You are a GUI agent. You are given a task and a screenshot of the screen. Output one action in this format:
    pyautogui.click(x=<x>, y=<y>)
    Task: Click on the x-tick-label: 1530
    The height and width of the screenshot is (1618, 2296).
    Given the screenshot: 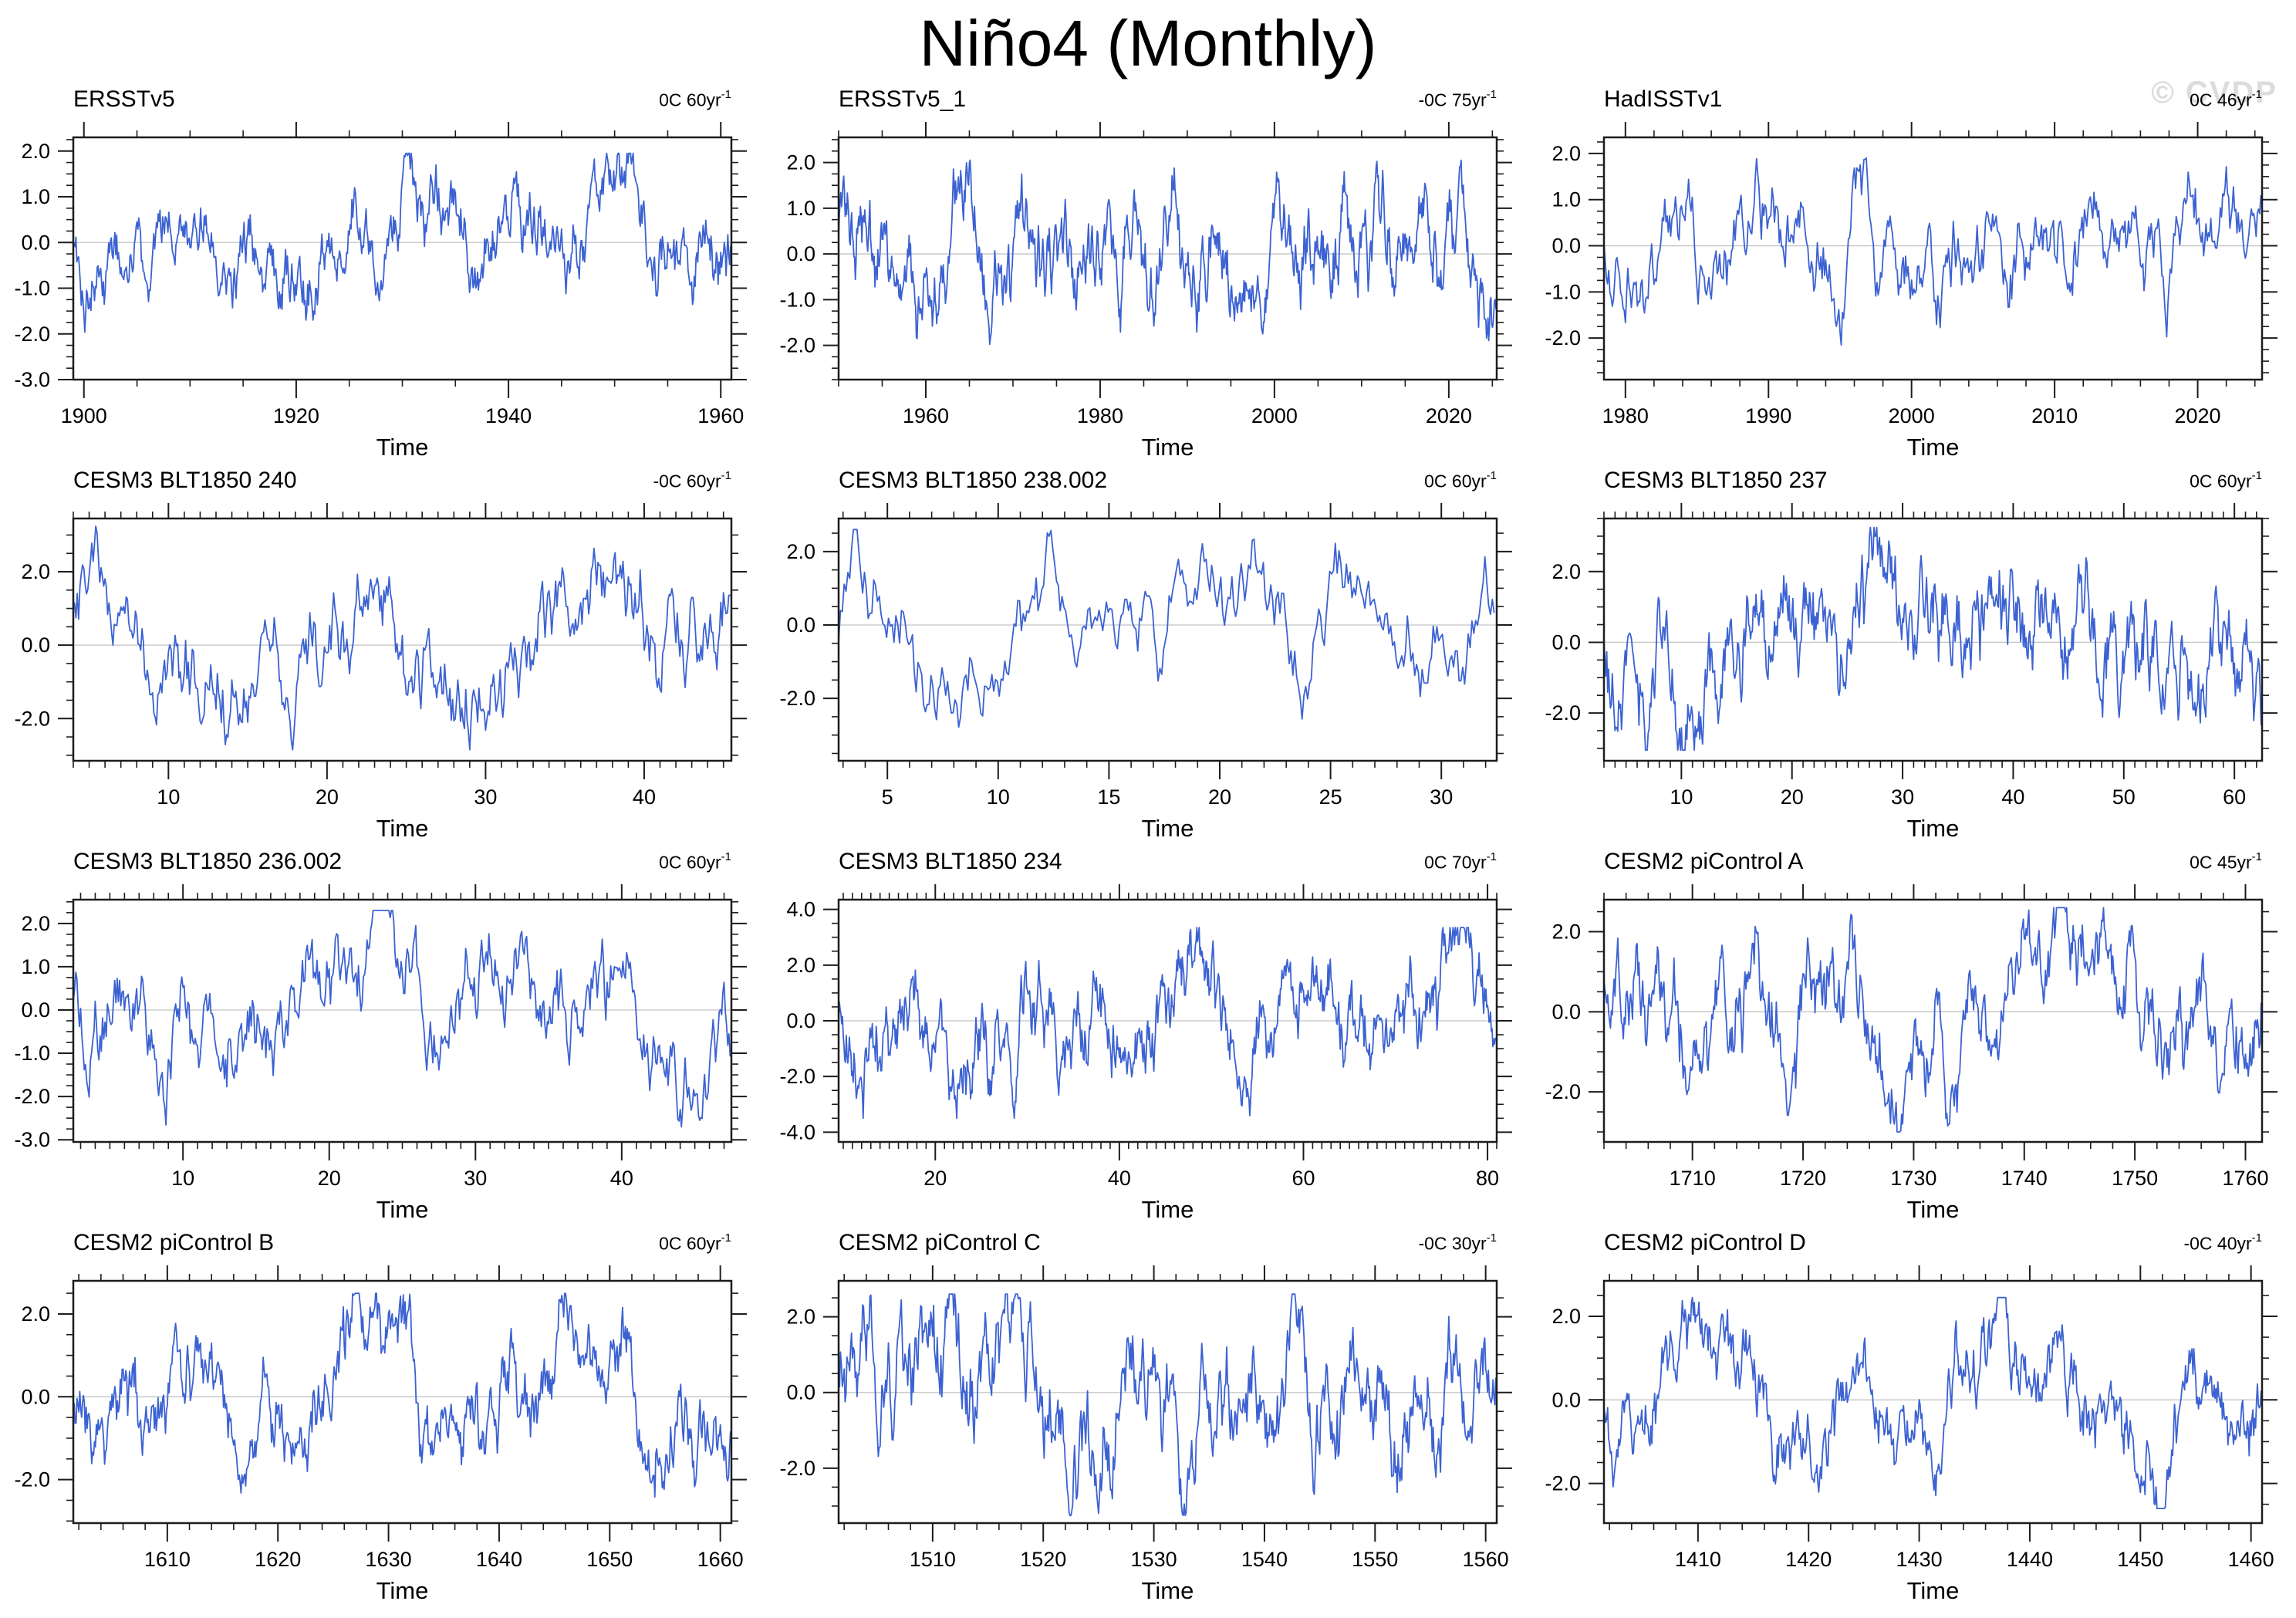 What is the action you would take?
    pyautogui.click(x=1154, y=1559)
    